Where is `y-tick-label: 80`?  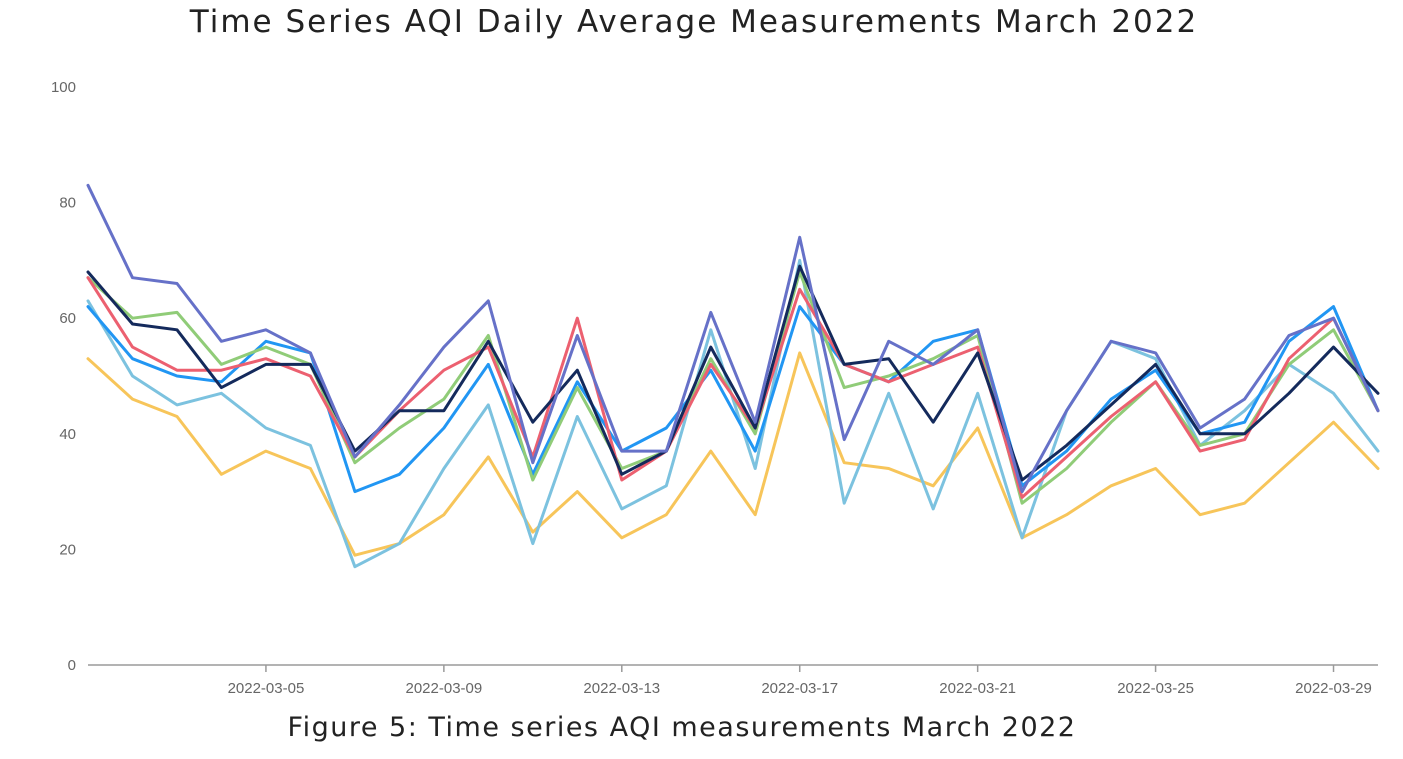 y-tick-label: 80 is located at coordinates (67, 203).